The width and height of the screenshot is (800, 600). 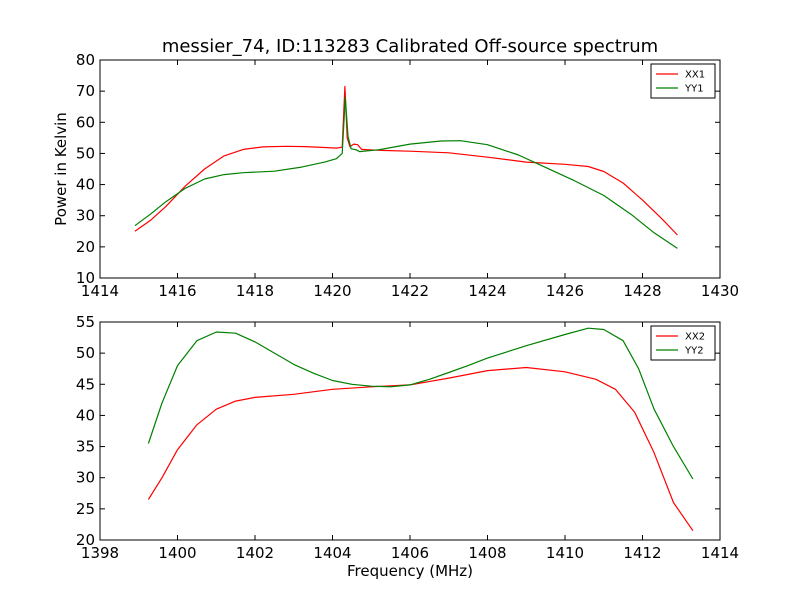 I want to click on legend-label-yy2: YY2, so click(x=694, y=351).